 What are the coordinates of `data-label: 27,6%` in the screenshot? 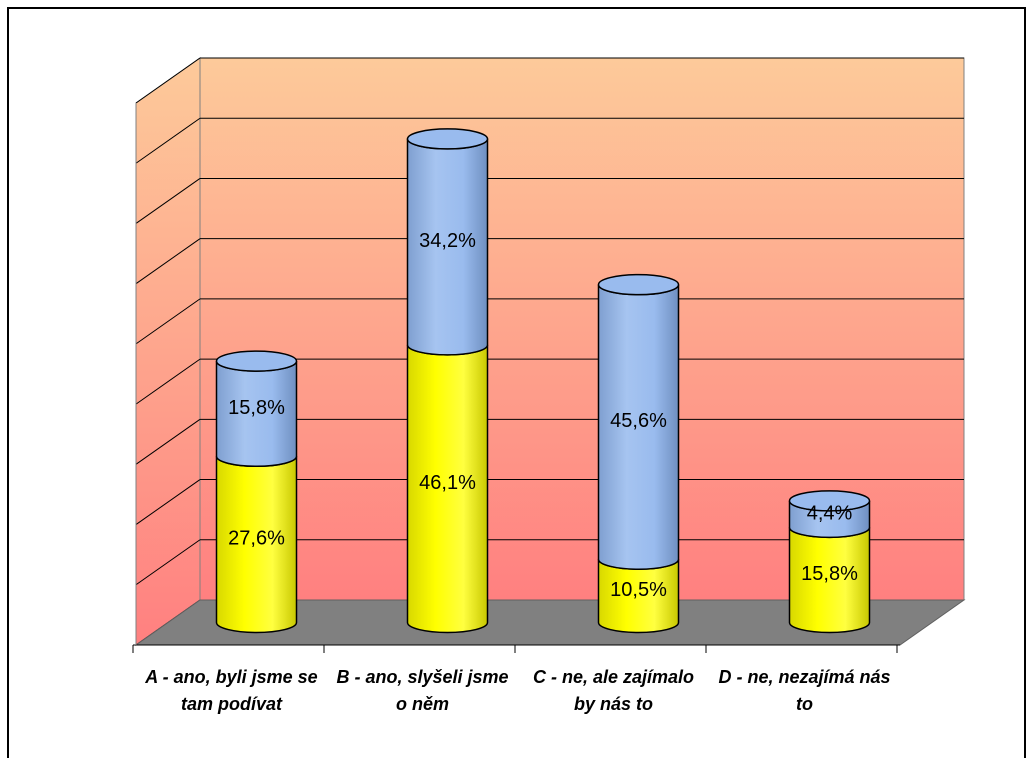 It's located at (256, 539).